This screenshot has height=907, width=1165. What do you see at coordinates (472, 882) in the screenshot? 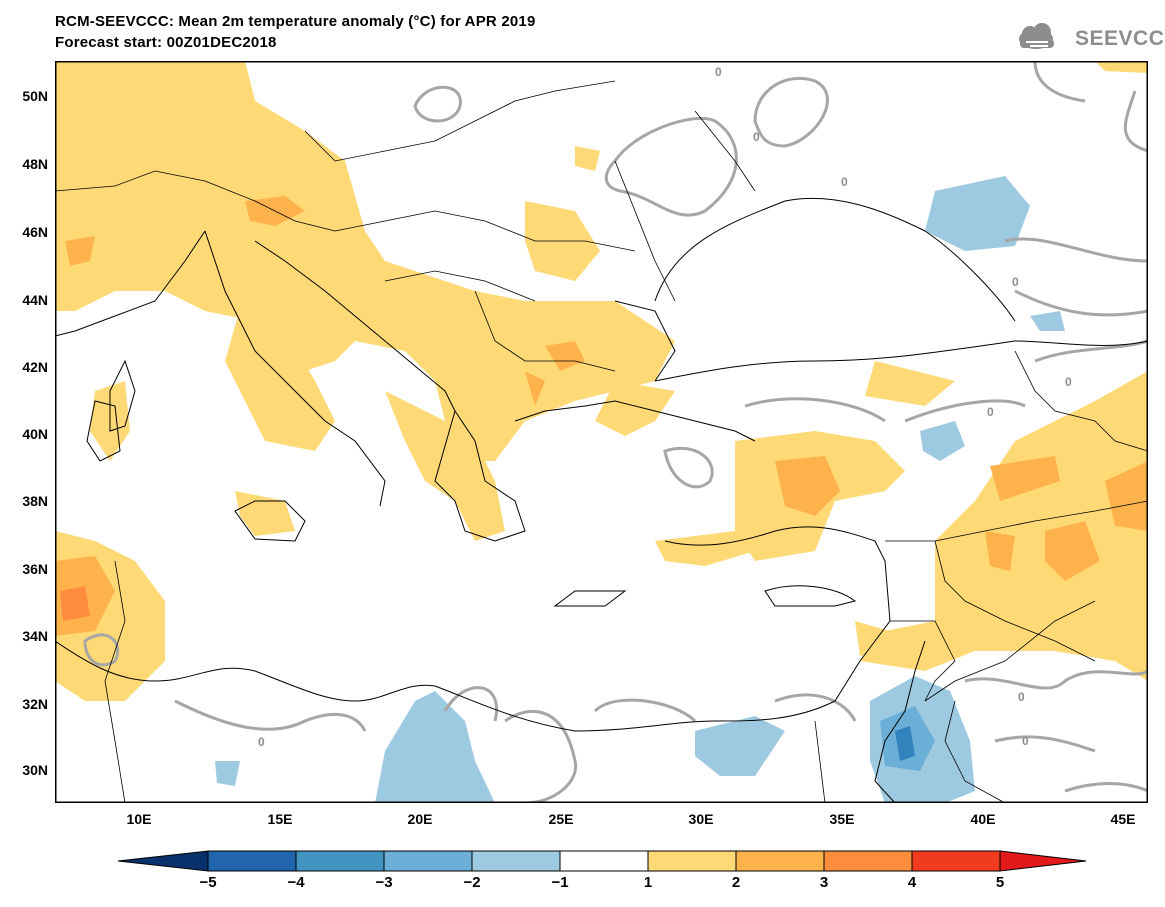
I see `colorbar-label-neg2: −2` at bounding box center [472, 882].